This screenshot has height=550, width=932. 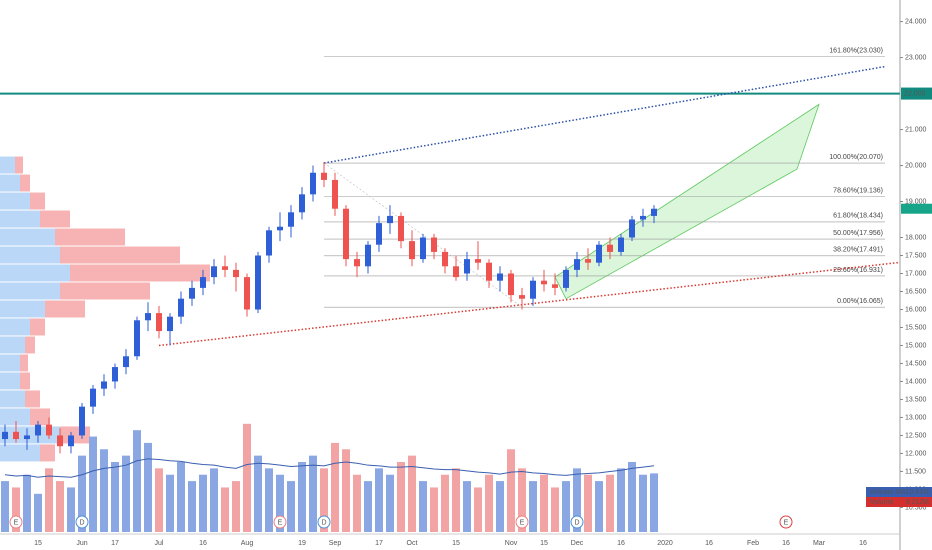 What do you see at coordinates (577, 543) in the screenshot?
I see `x-tick-label: Dec` at bounding box center [577, 543].